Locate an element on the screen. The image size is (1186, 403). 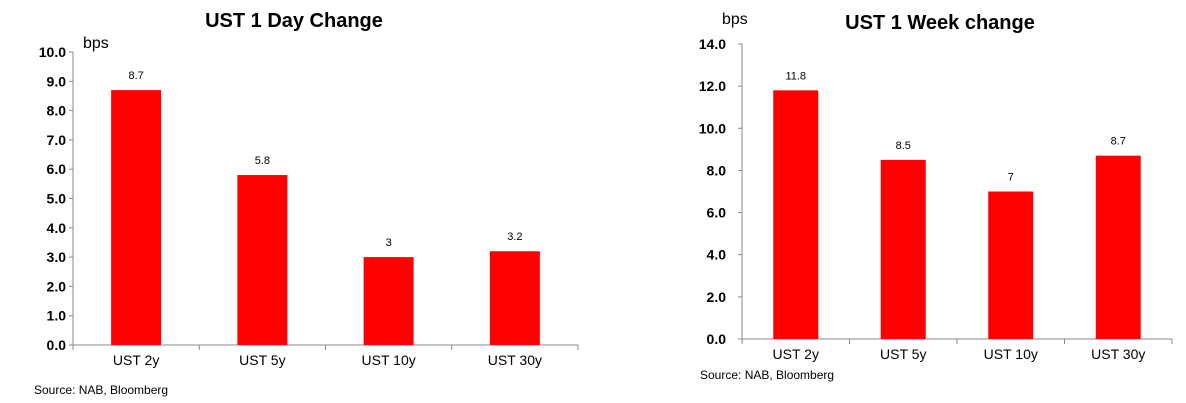
y-tick-label: 9.0 is located at coordinates (57, 81).